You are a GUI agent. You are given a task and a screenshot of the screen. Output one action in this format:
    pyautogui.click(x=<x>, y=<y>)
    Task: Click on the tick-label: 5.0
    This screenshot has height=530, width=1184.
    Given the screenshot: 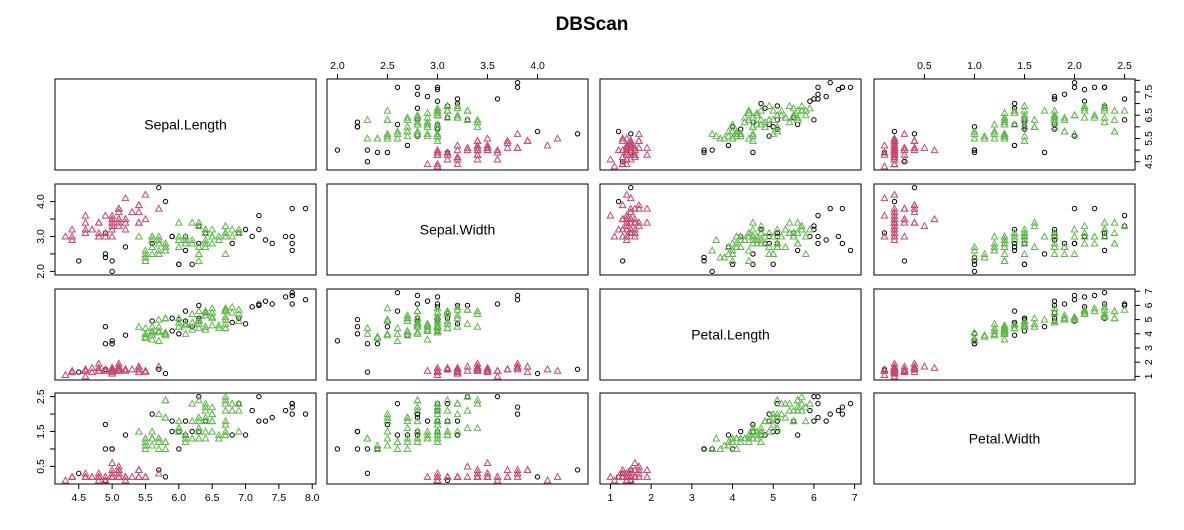 What is the action you would take?
    pyautogui.click(x=112, y=498)
    